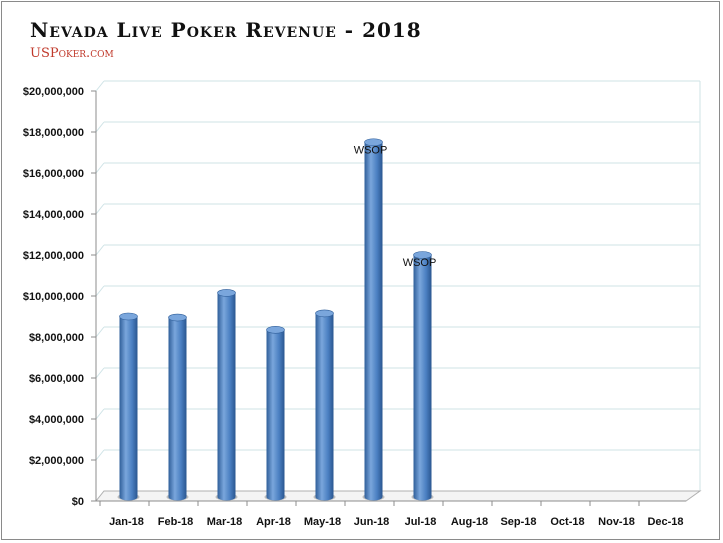  What do you see at coordinates (53, 174) in the screenshot?
I see `y-tick-label: $16,000,000` at bounding box center [53, 174].